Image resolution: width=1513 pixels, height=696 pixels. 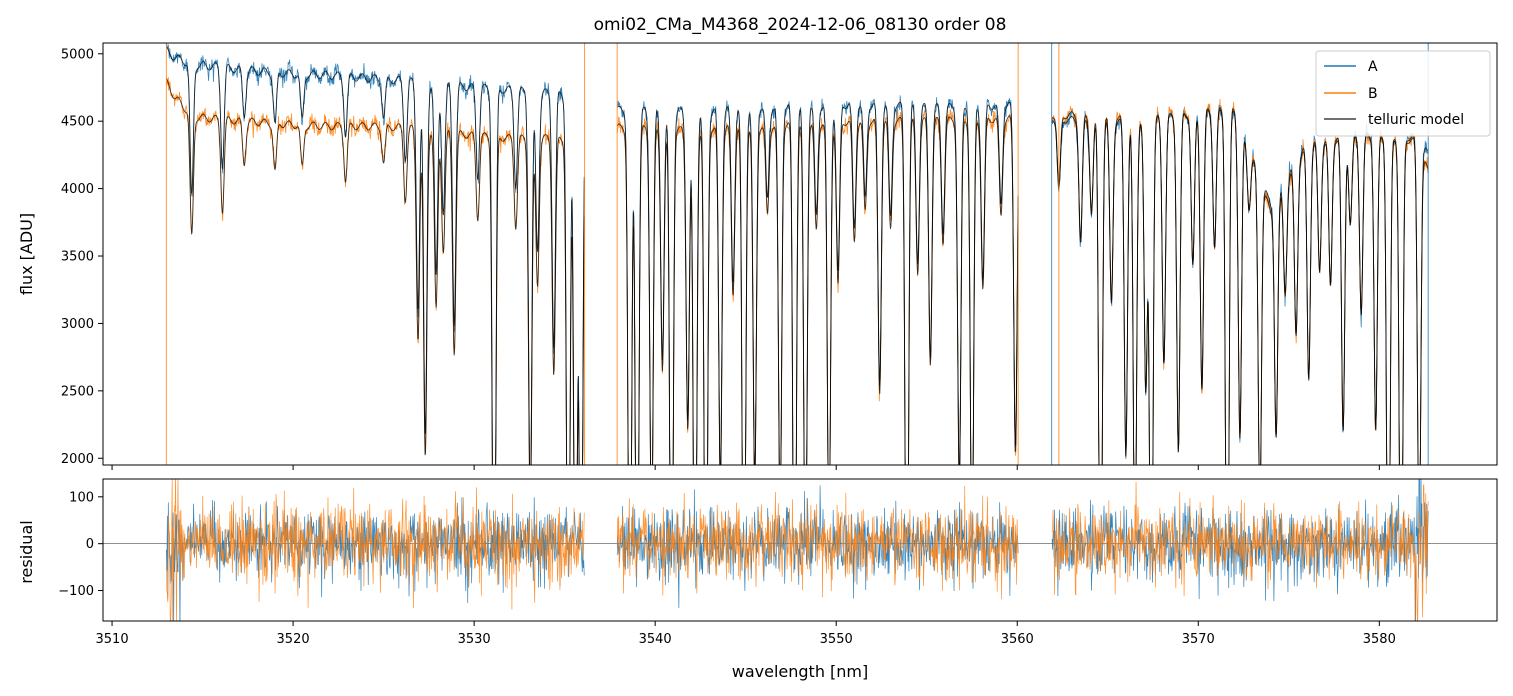 What do you see at coordinates (90, 544) in the screenshot?
I see `residual-y-tick-label: 0` at bounding box center [90, 544].